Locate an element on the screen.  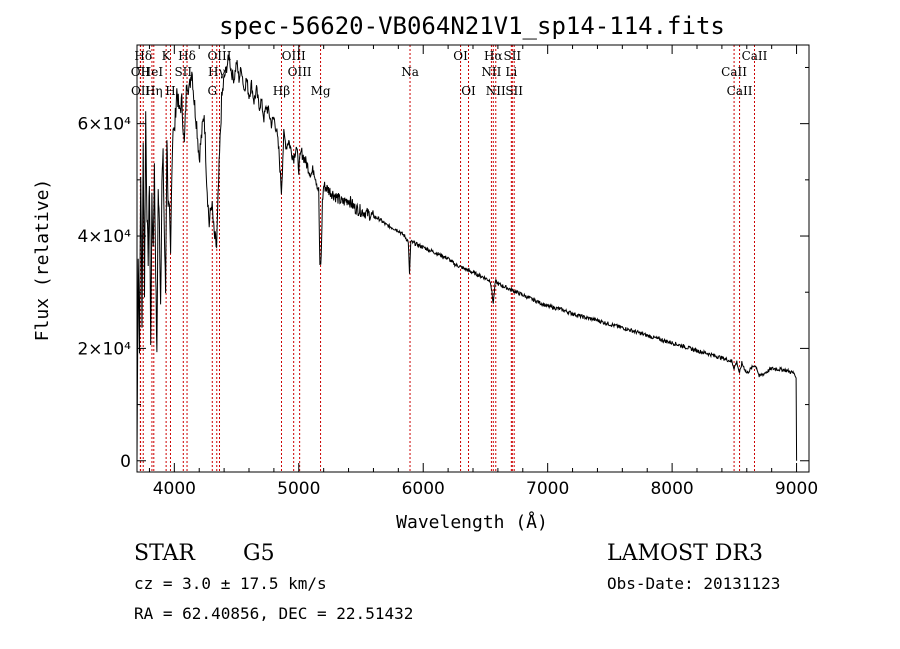
x-tick-label: 9000 is located at coordinates (796, 489).